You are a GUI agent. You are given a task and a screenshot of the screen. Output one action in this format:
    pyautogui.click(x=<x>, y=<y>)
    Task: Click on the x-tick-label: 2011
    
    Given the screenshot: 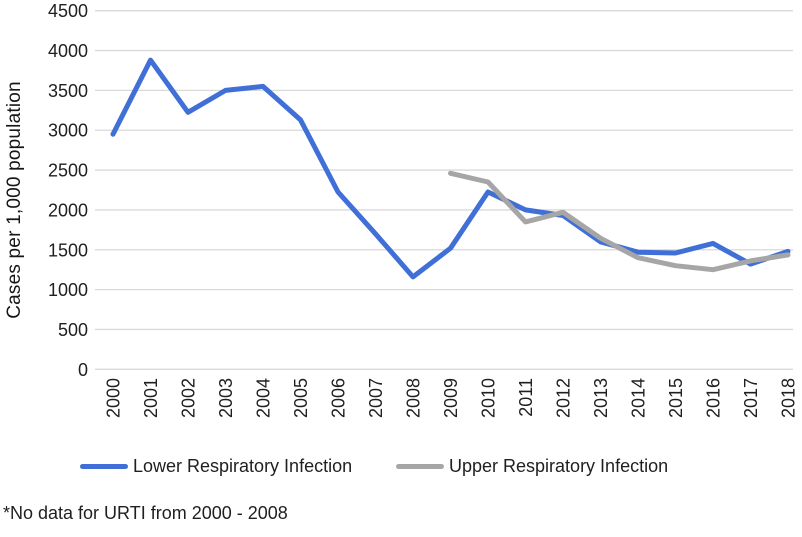 What is the action you would take?
    pyautogui.click(x=526, y=397)
    